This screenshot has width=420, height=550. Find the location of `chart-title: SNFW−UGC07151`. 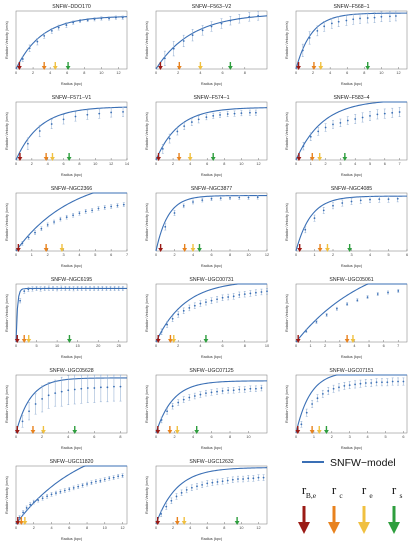

chart-title: SNFW−UGC07151 is located at coordinates (351, 371).